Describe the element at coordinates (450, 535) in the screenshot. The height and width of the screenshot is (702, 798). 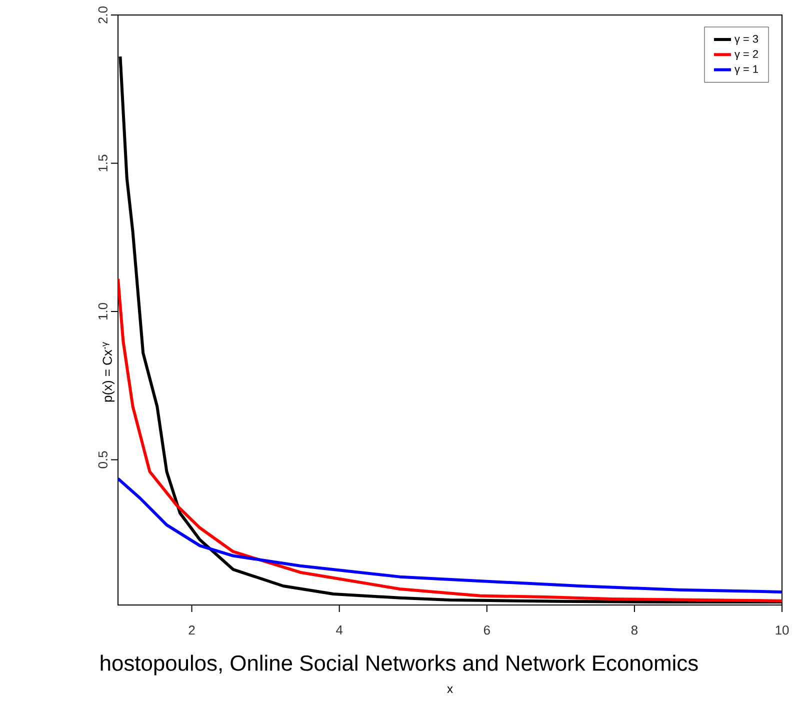
I see `line-series` at that location.